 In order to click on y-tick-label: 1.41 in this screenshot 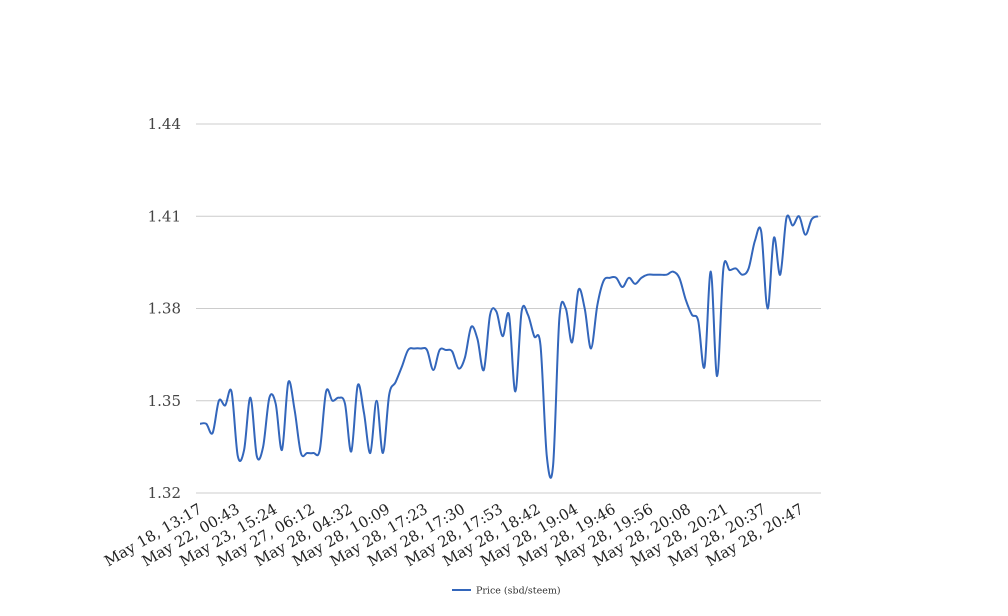, I will do `click(164, 216)`.